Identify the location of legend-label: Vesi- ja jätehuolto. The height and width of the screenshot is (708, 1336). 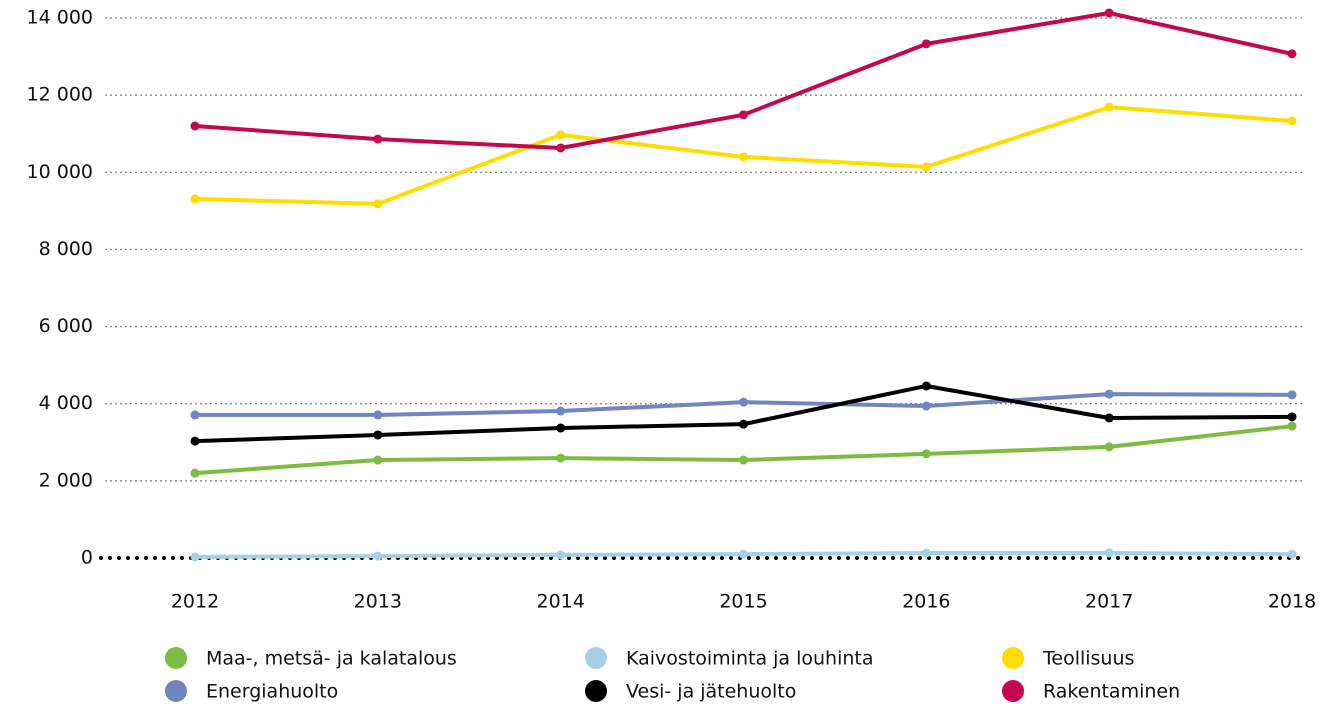
(711, 692).